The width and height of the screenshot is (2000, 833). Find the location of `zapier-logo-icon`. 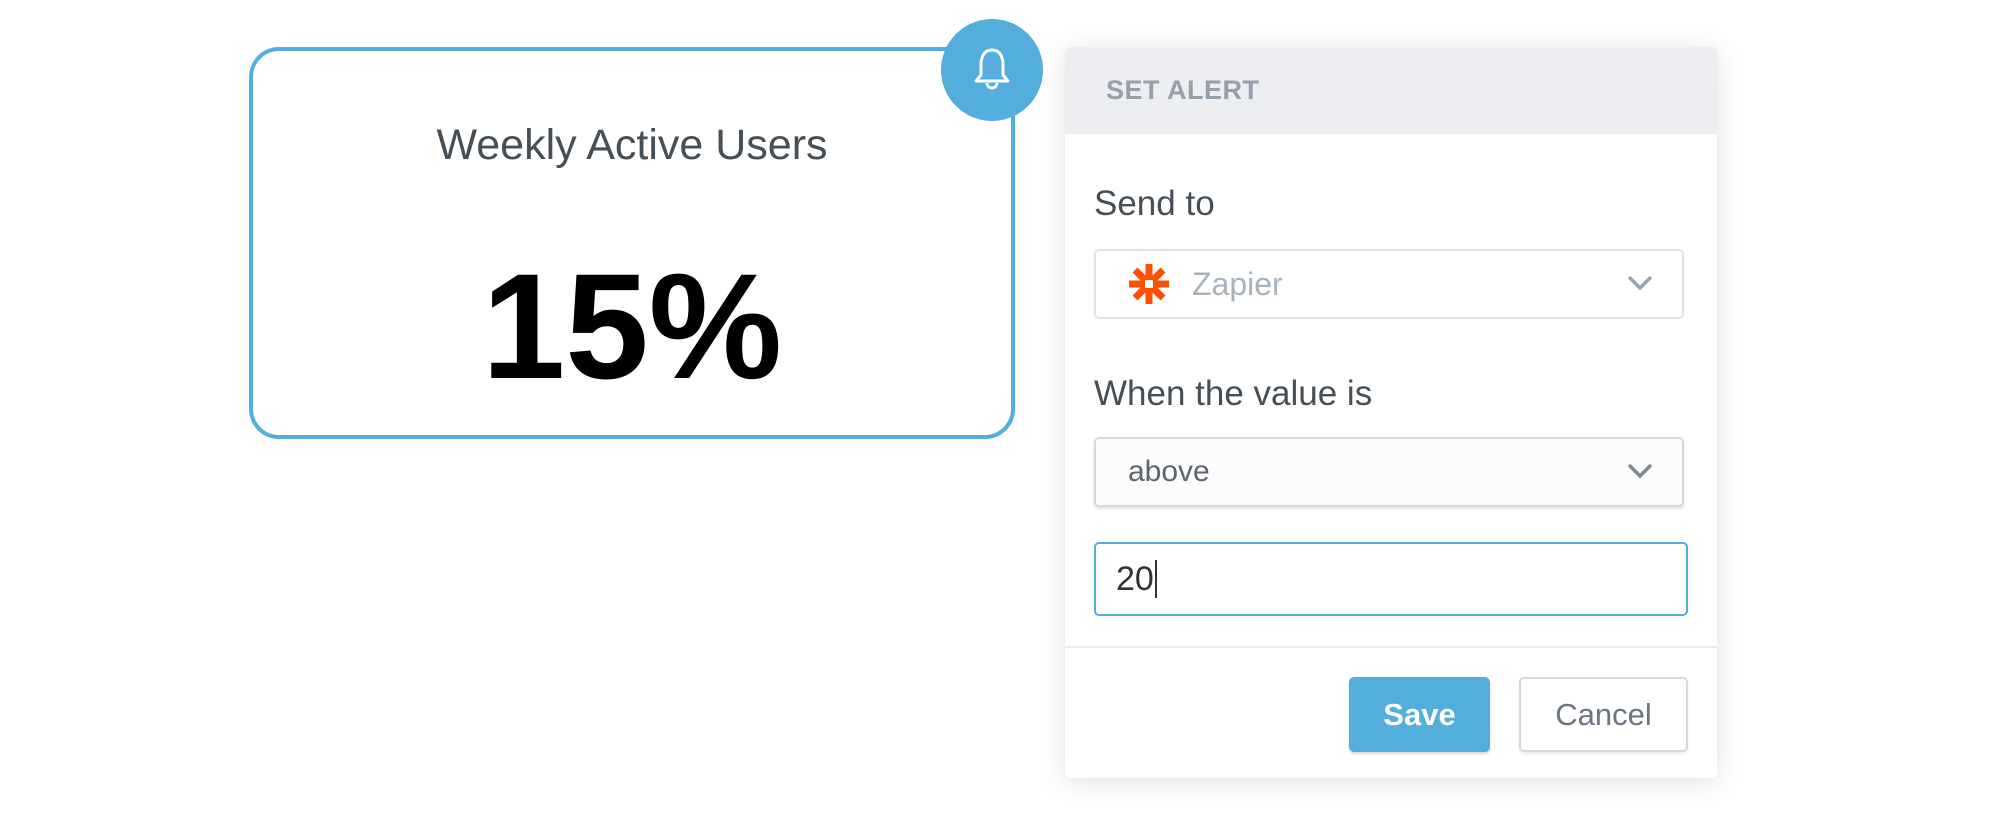

zapier-logo-icon is located at coordinates (1149, 284).